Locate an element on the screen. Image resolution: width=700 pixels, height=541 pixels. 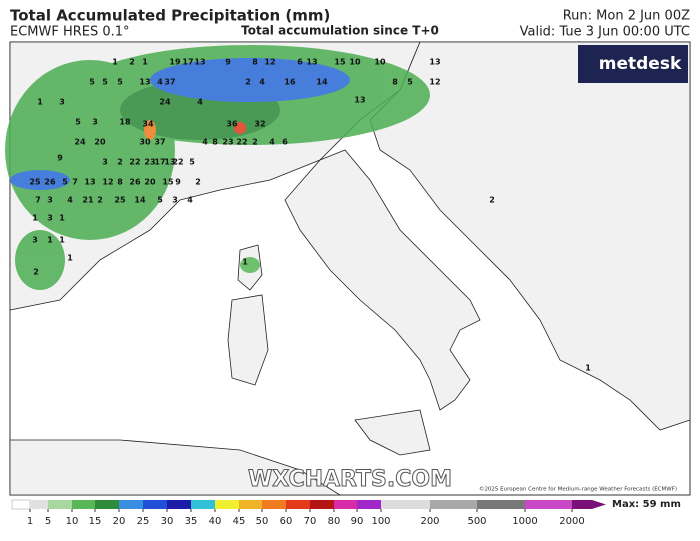
legend-tick-label: 1 is located at coordinates (30, 521).